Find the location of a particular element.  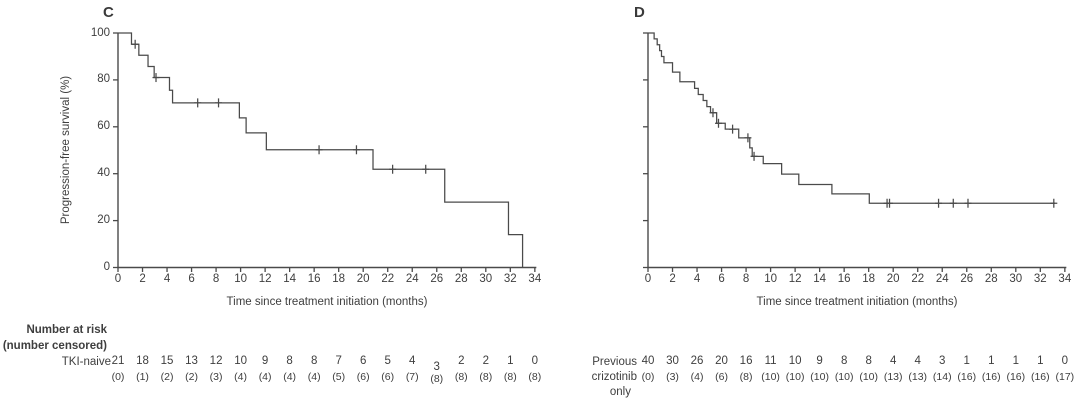

at-risk-value: 26 is located at coordinates (697, 361).